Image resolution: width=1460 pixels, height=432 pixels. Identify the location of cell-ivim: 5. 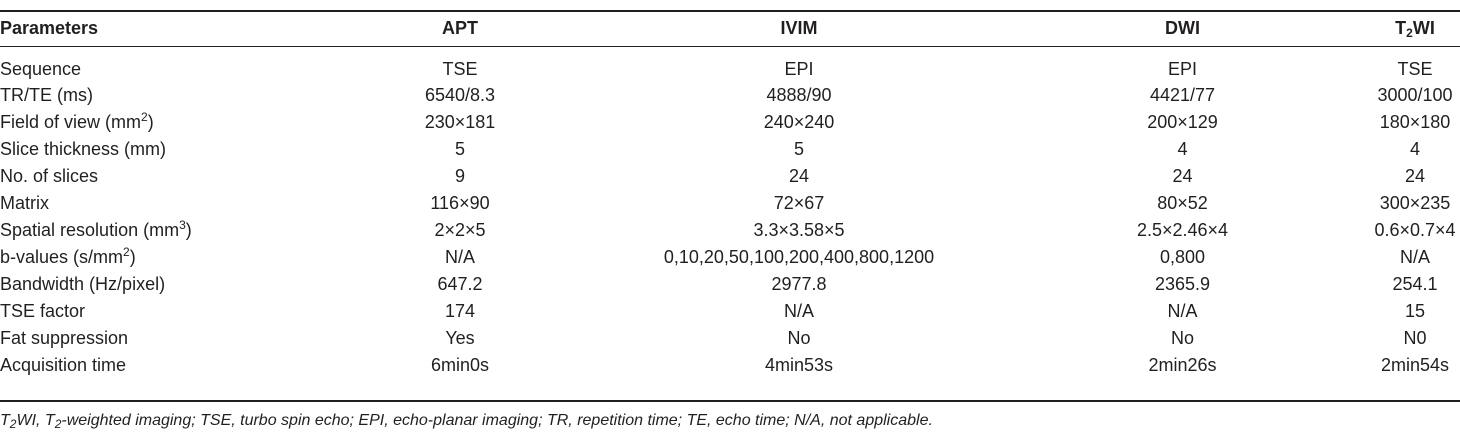
(798, 149).